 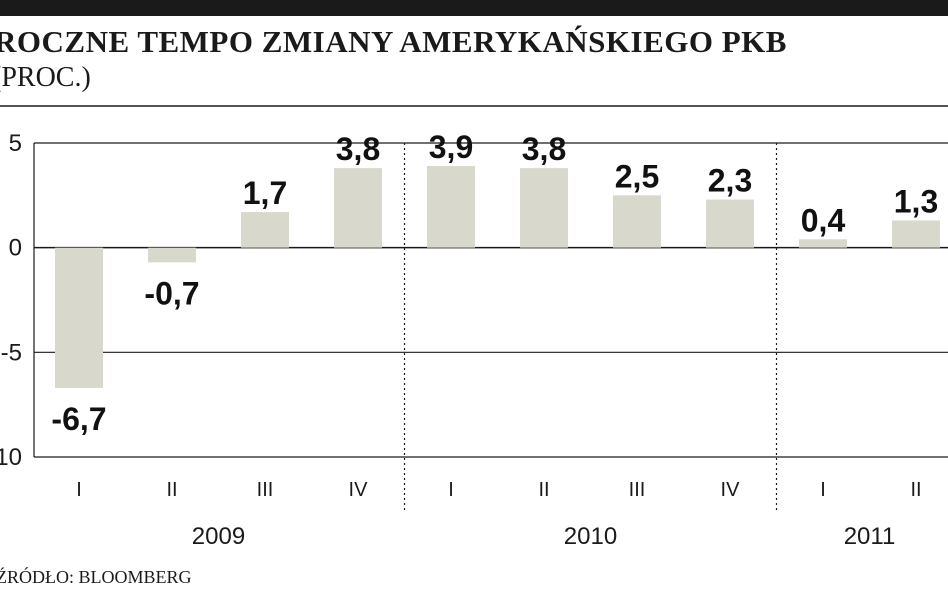 I want to click on chart-title: ROCZNE TEMPO ZMIANY AMERYKAŃSKIEGO PKB, so click(x=393, y=41).